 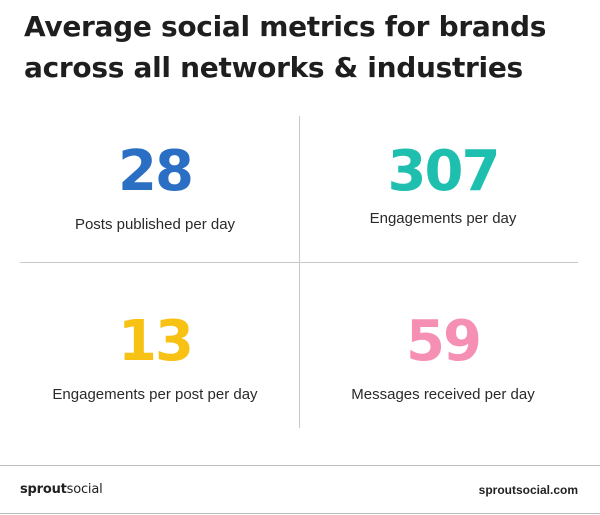 I want to click on metric-value: 307, so click(x=444, y=171).